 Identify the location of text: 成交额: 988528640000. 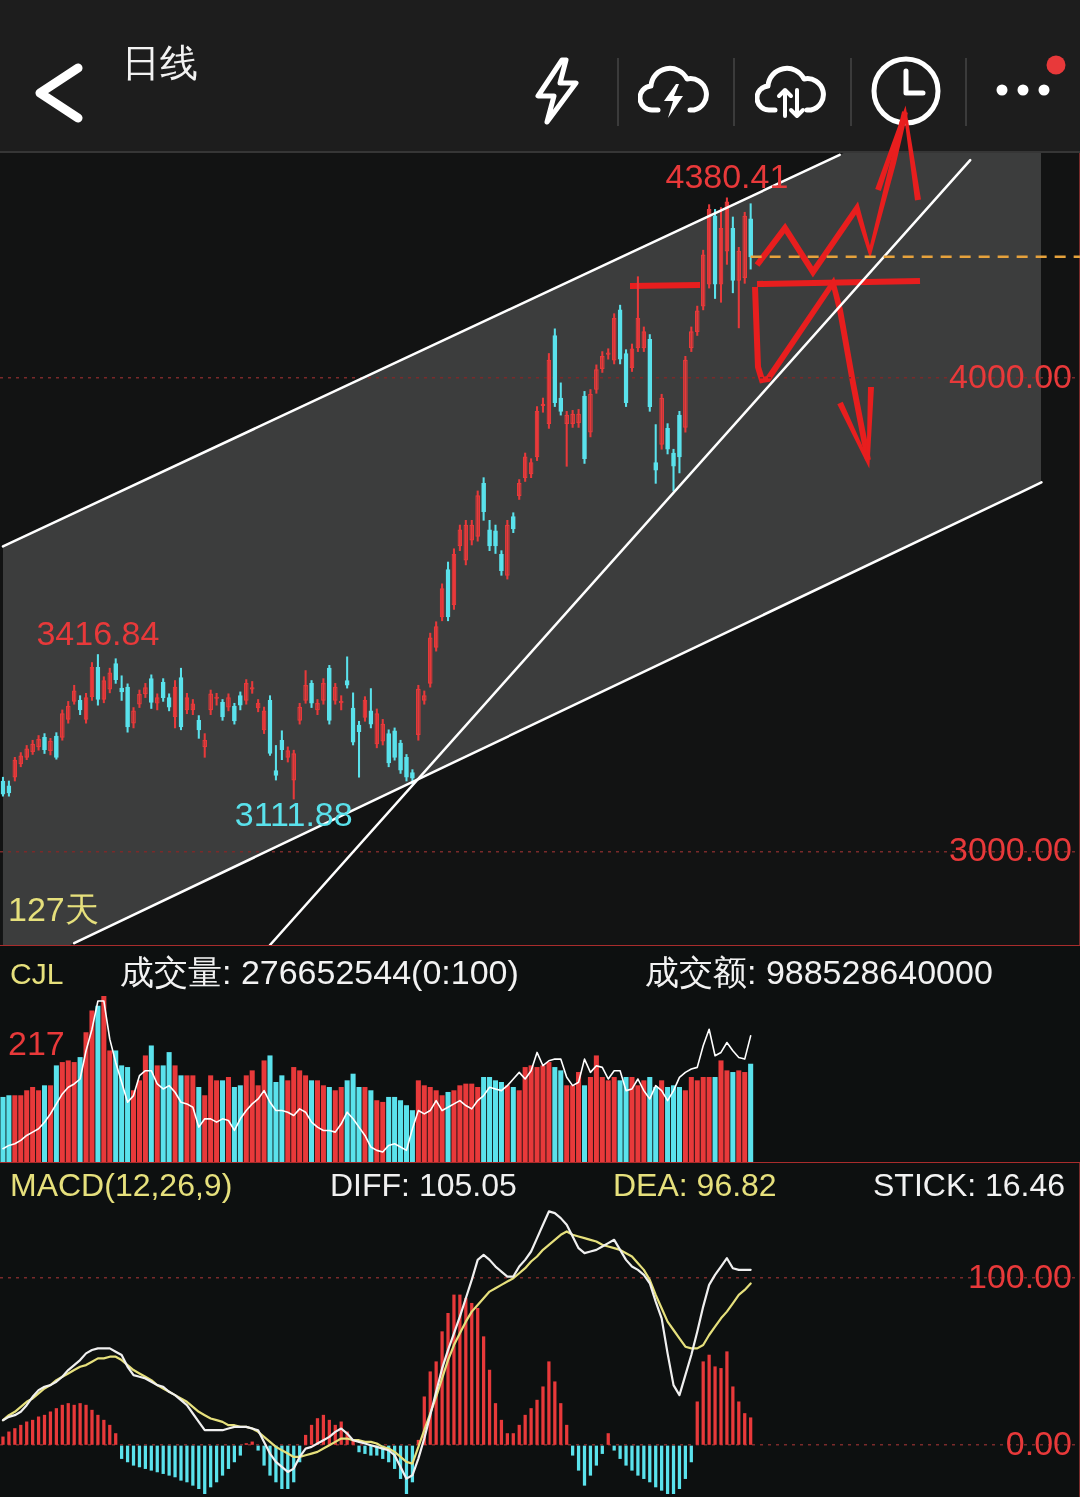
(819, 972).